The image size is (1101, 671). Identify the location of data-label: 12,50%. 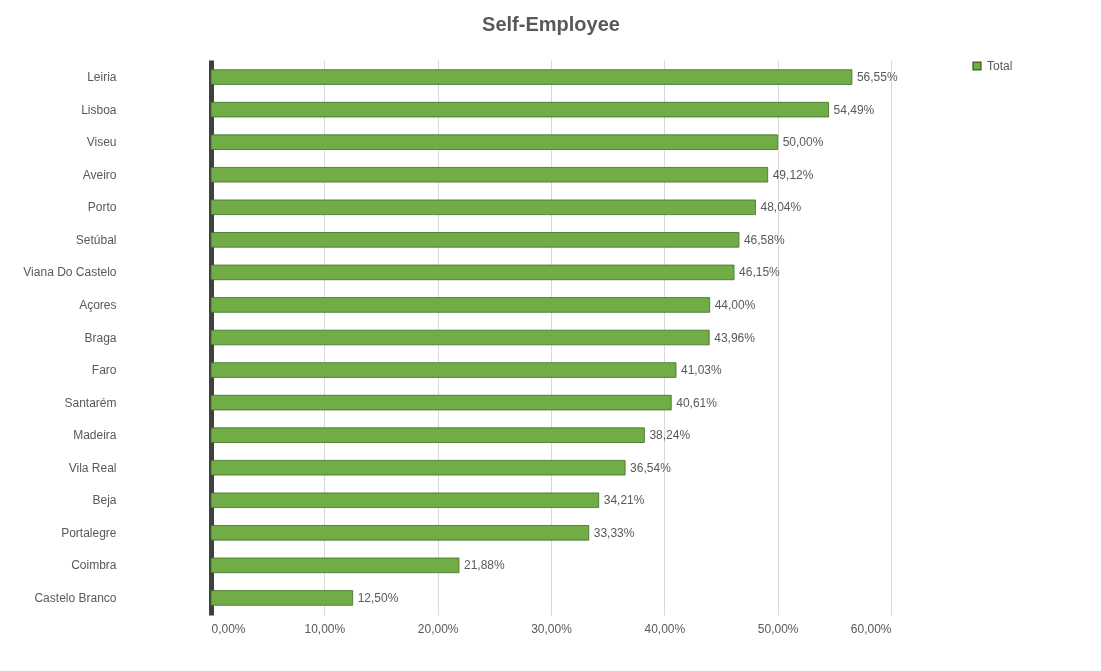
(378, 597).